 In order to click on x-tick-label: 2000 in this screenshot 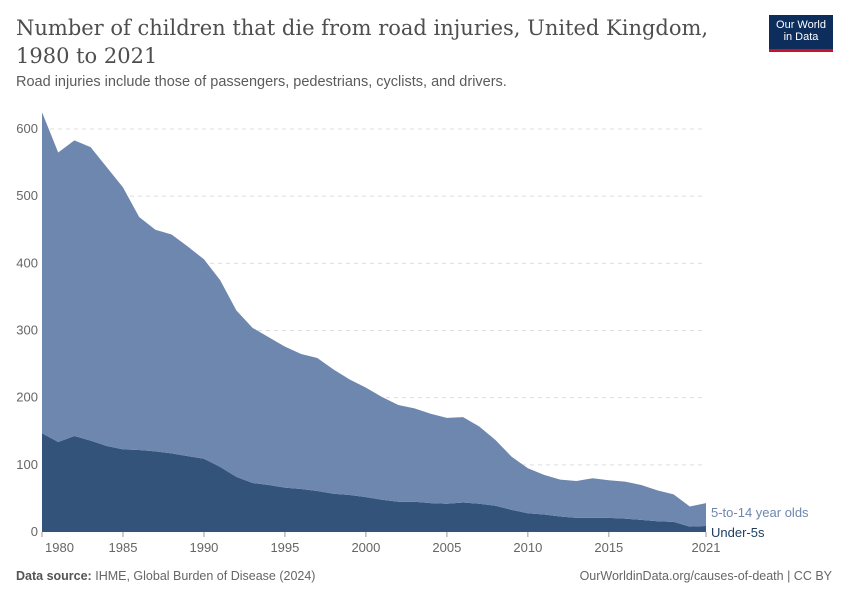, I will do `click(365, 547)`.